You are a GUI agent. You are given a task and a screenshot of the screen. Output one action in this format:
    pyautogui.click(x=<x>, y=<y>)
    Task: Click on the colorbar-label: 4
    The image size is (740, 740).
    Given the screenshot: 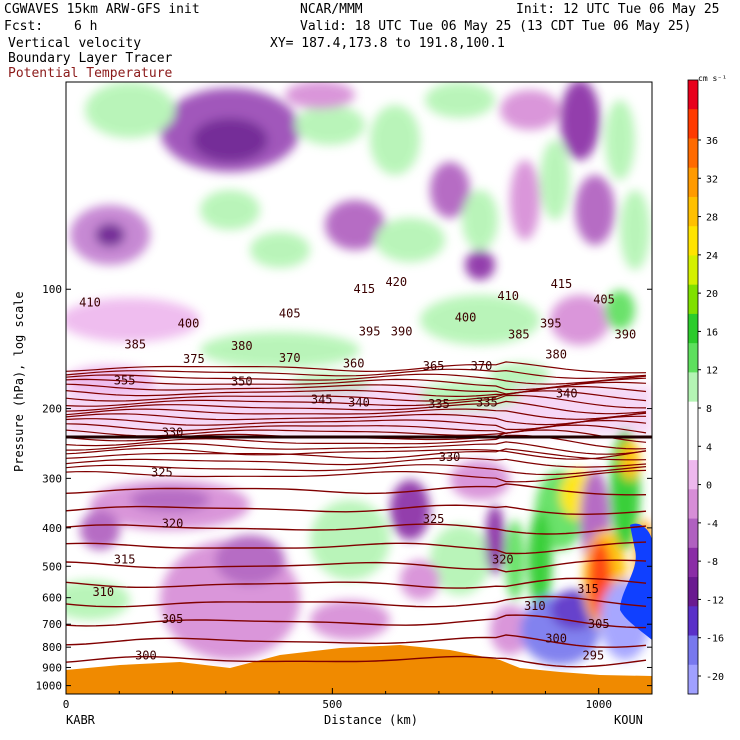 What is the action you would take?
    pyautogui.click(x=709, y=447)
    